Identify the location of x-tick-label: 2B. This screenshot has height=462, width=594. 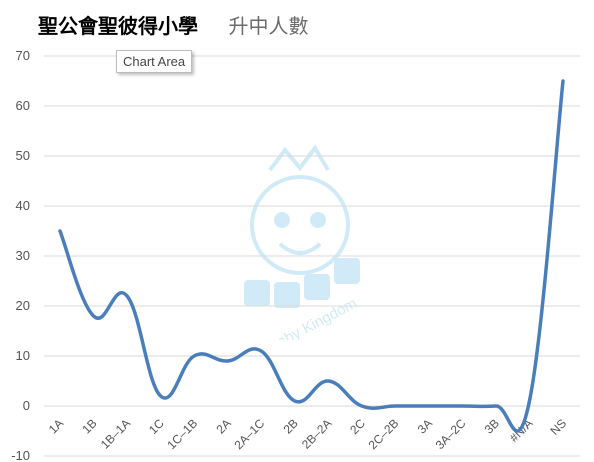
(291, 426).